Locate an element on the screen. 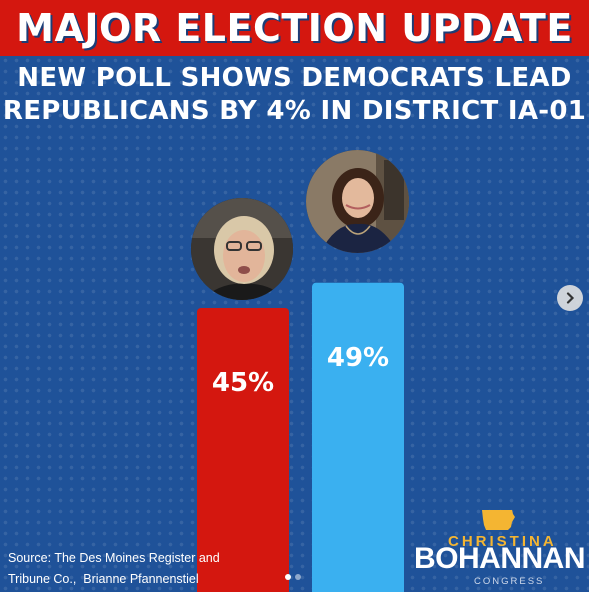 This screenshot has width=589, height=592. headline-line-1: NEW POLL SHOWS DEMOCRATS LEAD is located at coordinates (294, 78).